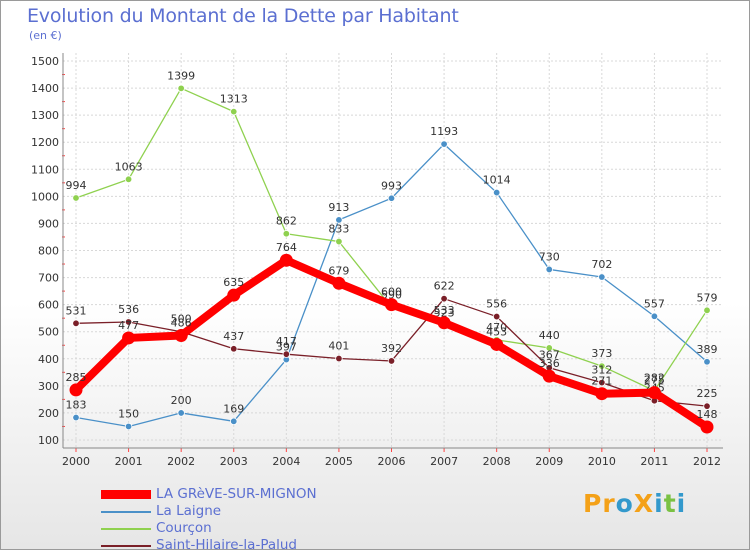 The width and height of the screenshot is (750, 554). What do you see at coordinates (496, 304) in the screenshot?
I see `data-label: 556` at bounding box center [496, 304].